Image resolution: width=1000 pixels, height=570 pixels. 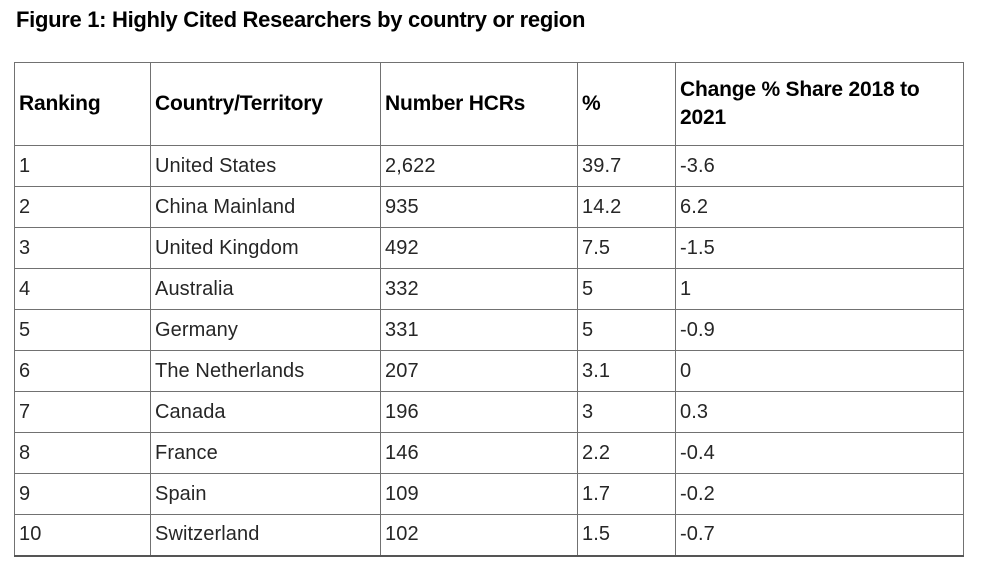 What do you see at coordinates (626, 371) in the screenshot?
I see `table-cell: 3.1` at bounding box center [626, 371].